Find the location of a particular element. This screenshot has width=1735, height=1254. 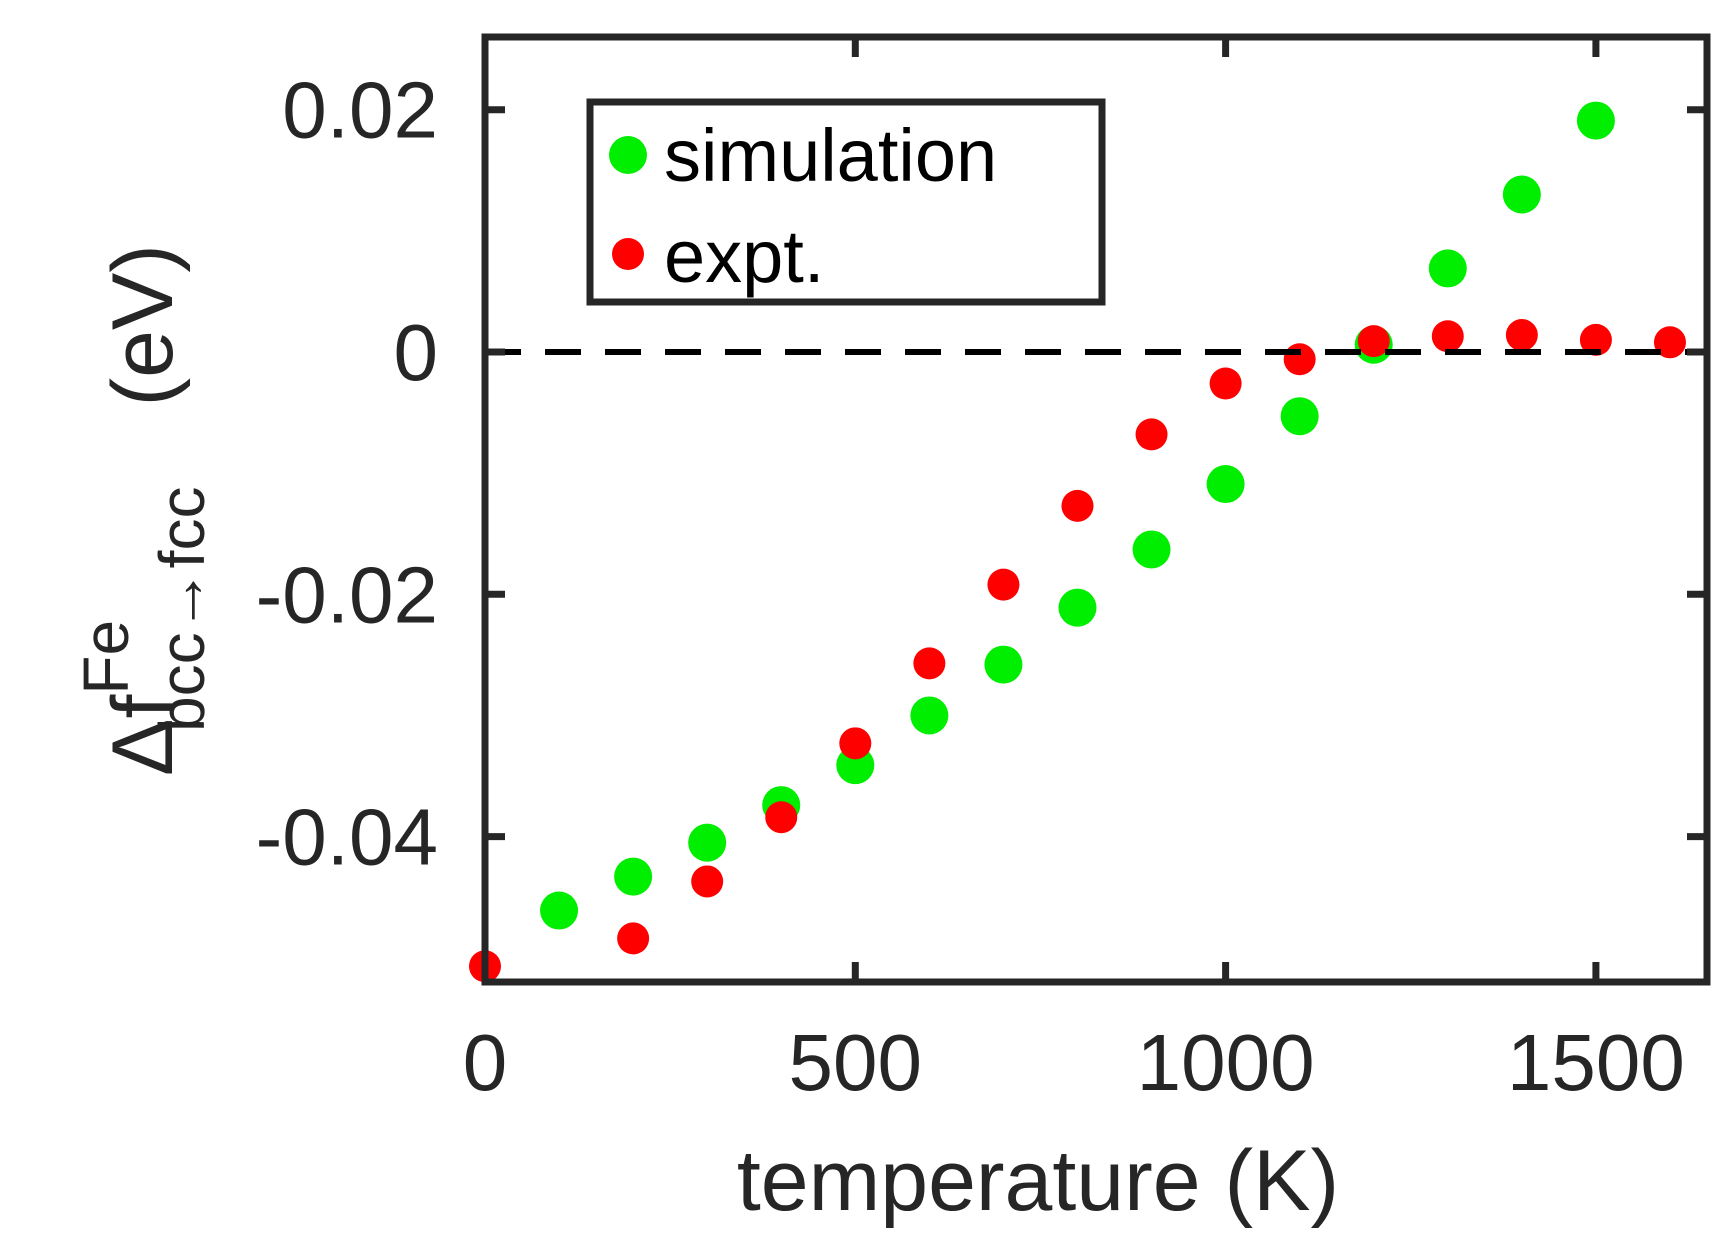

x-tick-label: 1500 is located at coordinates (1596, 1062).